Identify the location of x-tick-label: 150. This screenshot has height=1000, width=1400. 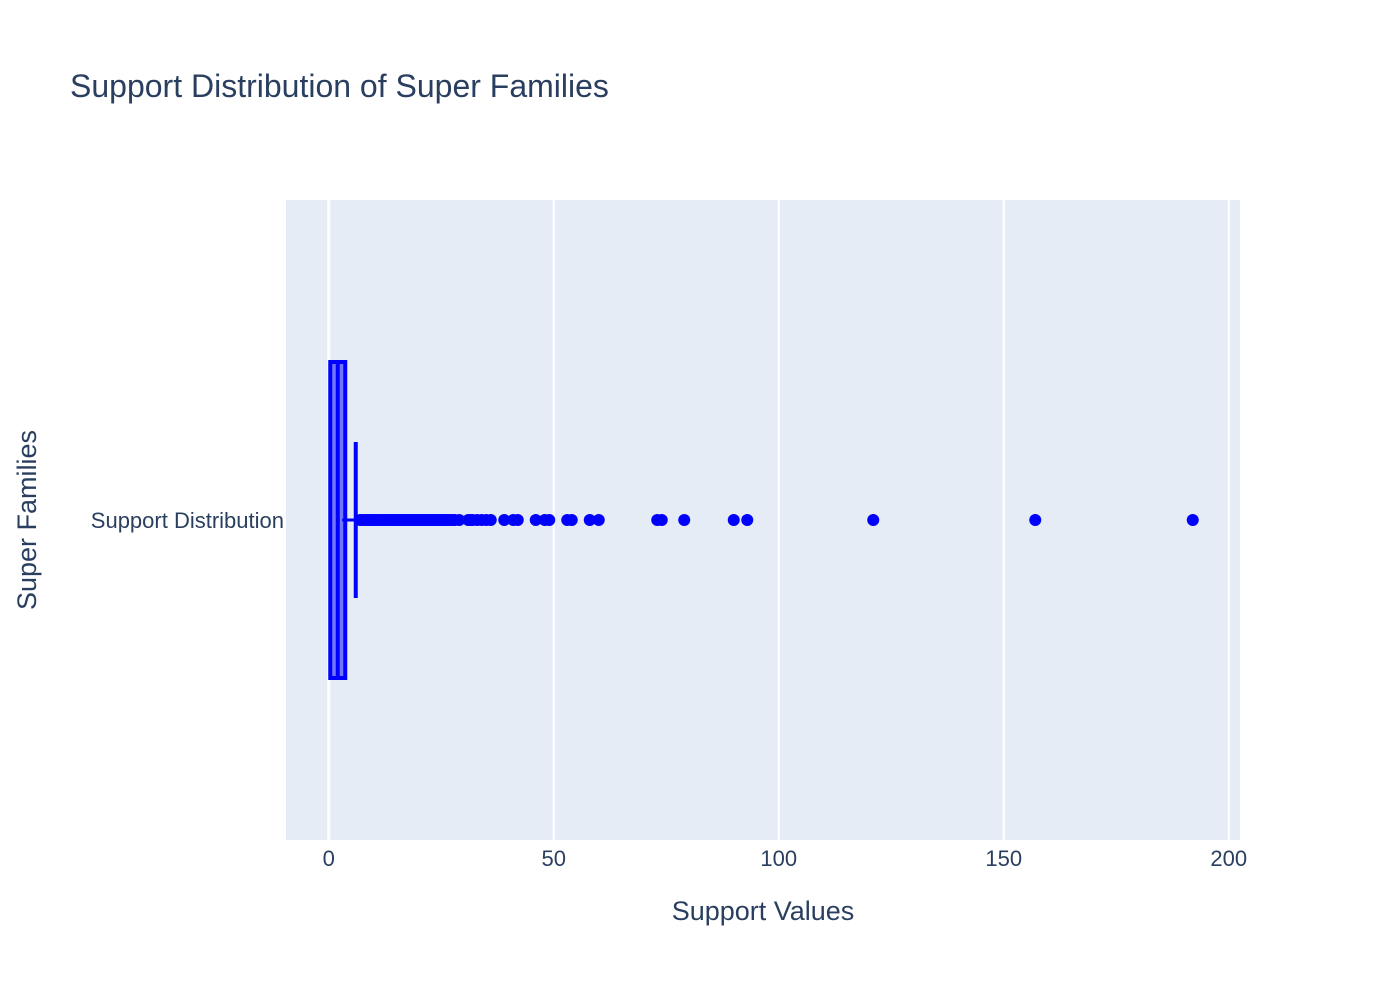
(1003, 858).